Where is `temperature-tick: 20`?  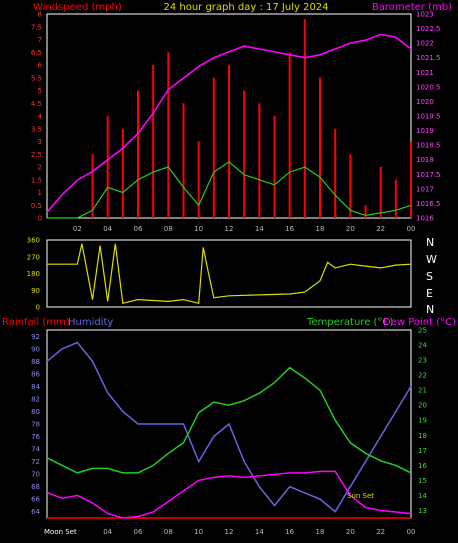 temperature-tick: 20 is located at coordinates (422, 406).